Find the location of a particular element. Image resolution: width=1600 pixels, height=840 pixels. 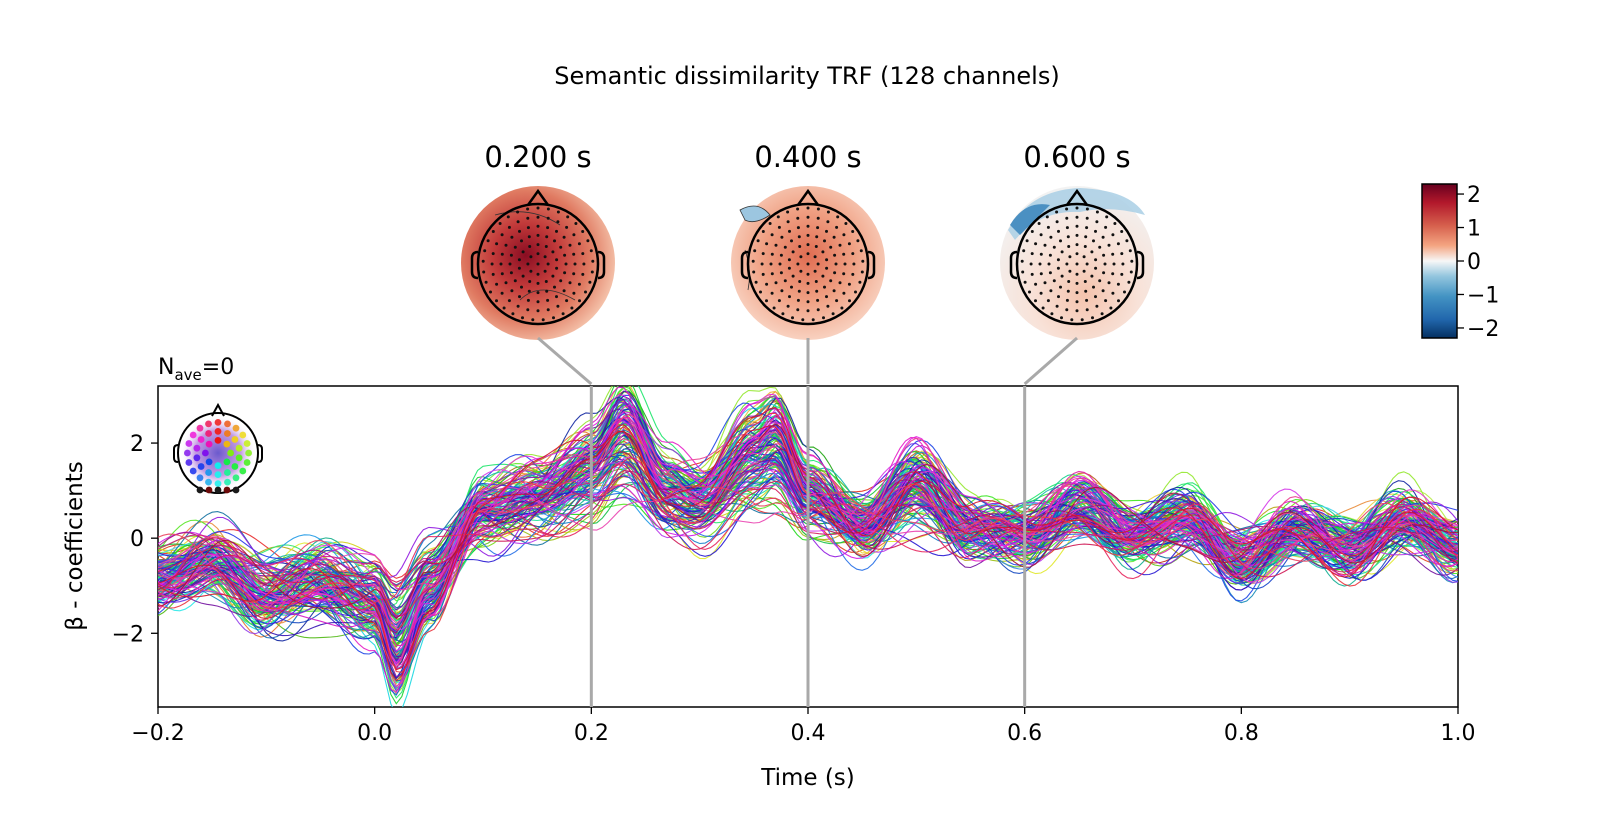

x-tick-label: 0.4 is located at coordinates (808, 733).